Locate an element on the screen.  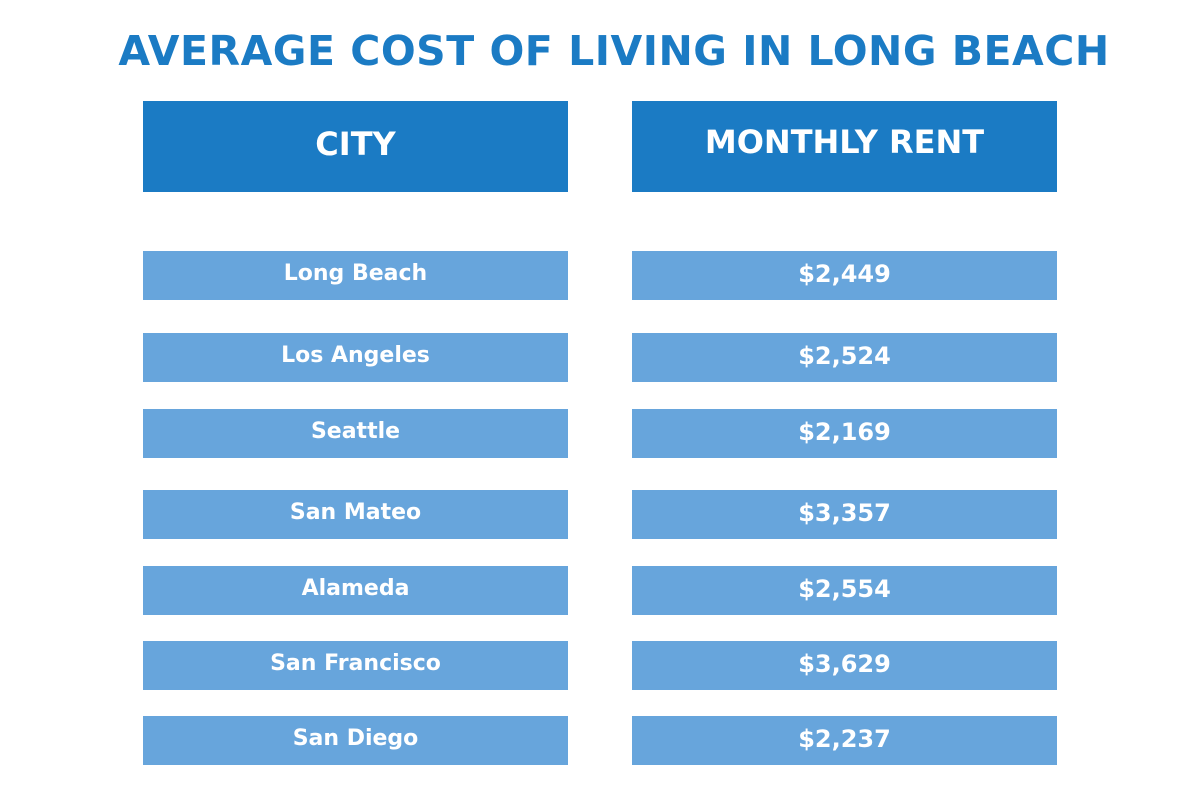
table-cell-city: San Francisco is located at coordinates (355, 665).